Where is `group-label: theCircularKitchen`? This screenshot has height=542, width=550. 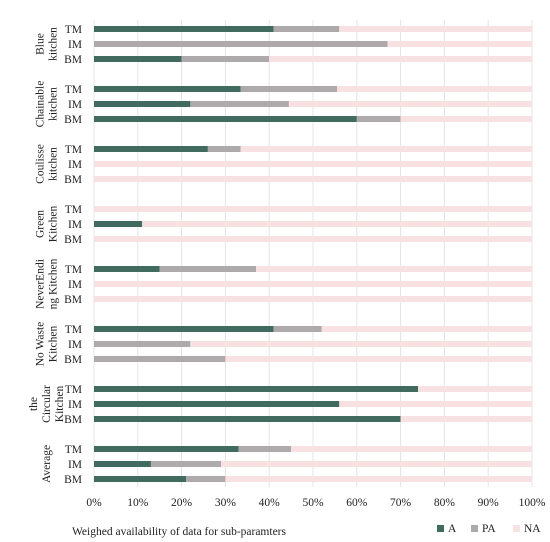 group-label: theCircularKitchen is located at coordinates (47, 404).